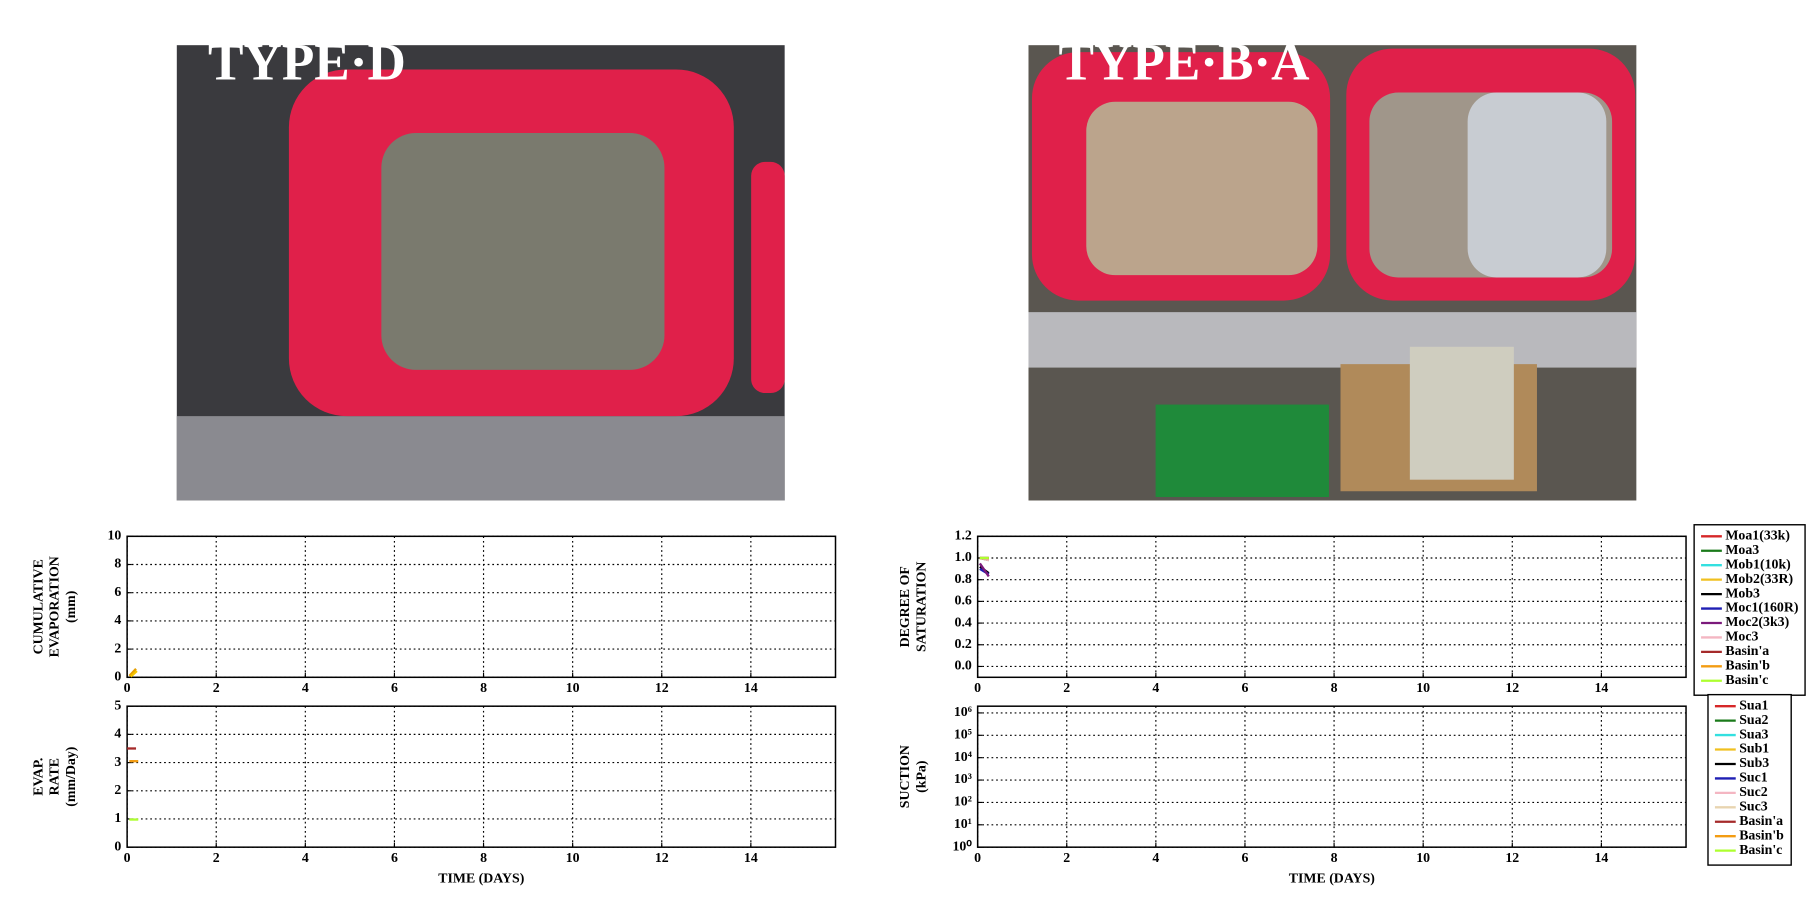 The image size is (1812, 912). Describe the element at coordinates (1742, 592) in the screenshot. I see `legend-label: Mob3` at that location.